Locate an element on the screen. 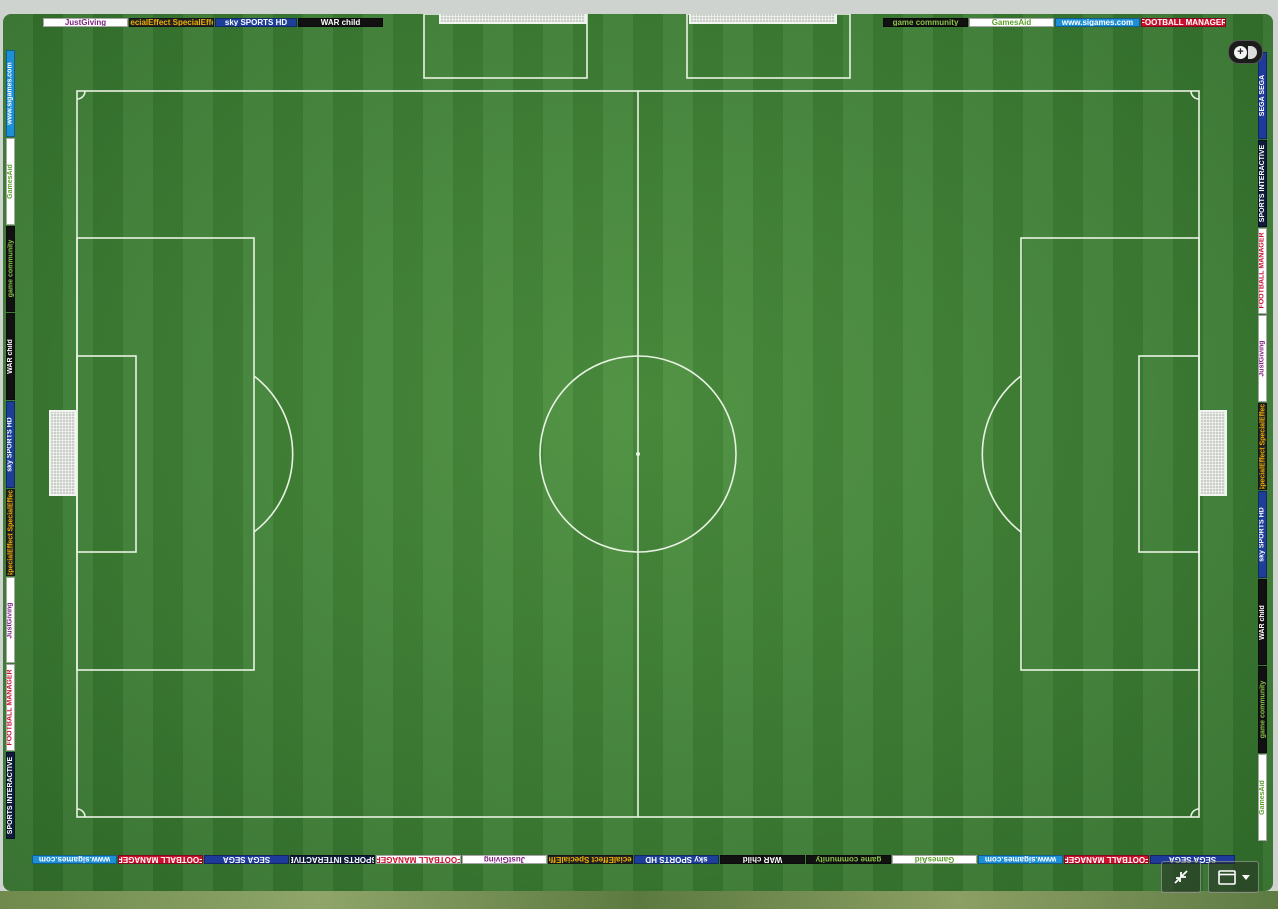 The width and height of the screenshot is (1278, 909). taskbar-strip is located at coordinates (639, 900).